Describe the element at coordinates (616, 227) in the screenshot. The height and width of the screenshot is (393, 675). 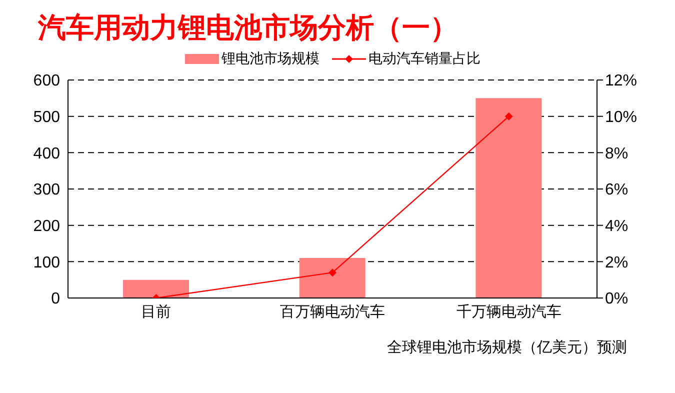
I see `y2-tick-label: 4%` at that location.